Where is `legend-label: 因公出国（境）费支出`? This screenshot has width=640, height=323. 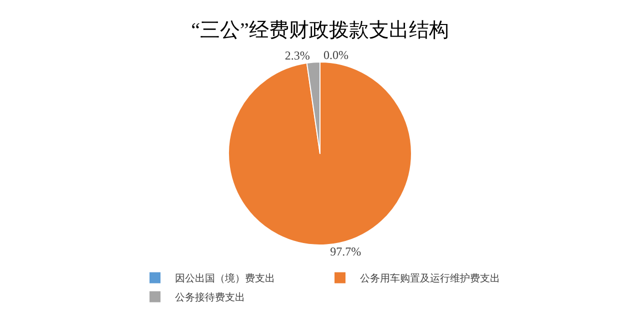
legend-label: 因公出国（境）费支出 is located at coordinates (225, 278).